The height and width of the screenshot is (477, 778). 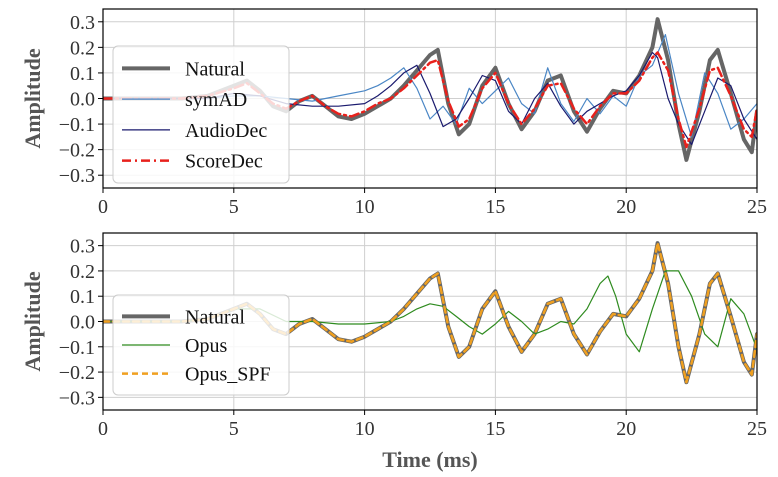 I want to click on bottom-x-tick-label: 0, so click(x=103, y=429).